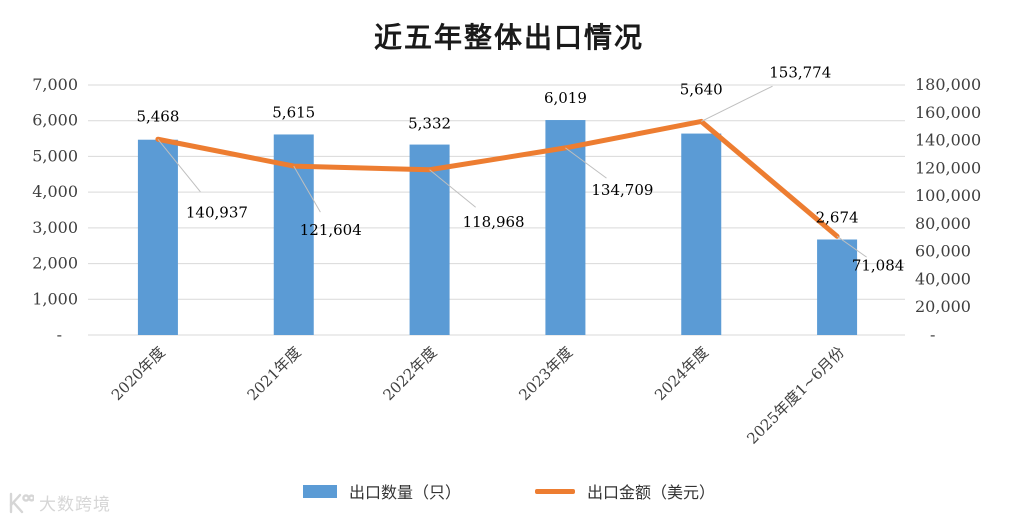 The image size is (1018, 521). Describe the element at coordinates (429, 124) in the screenshot. I see `bar-data-label: 5,332` at that location.